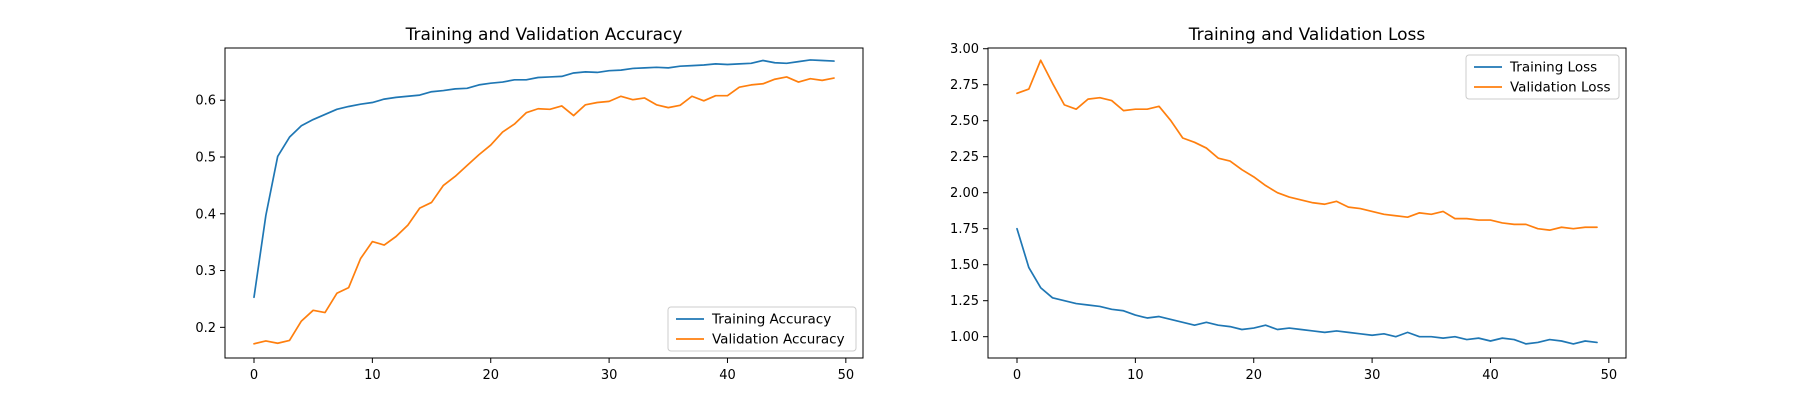 The width and height of the screenshot is (1800, 400). I want to click on chart-1-title: Training and Validation Accuracy, so click(544, 35).